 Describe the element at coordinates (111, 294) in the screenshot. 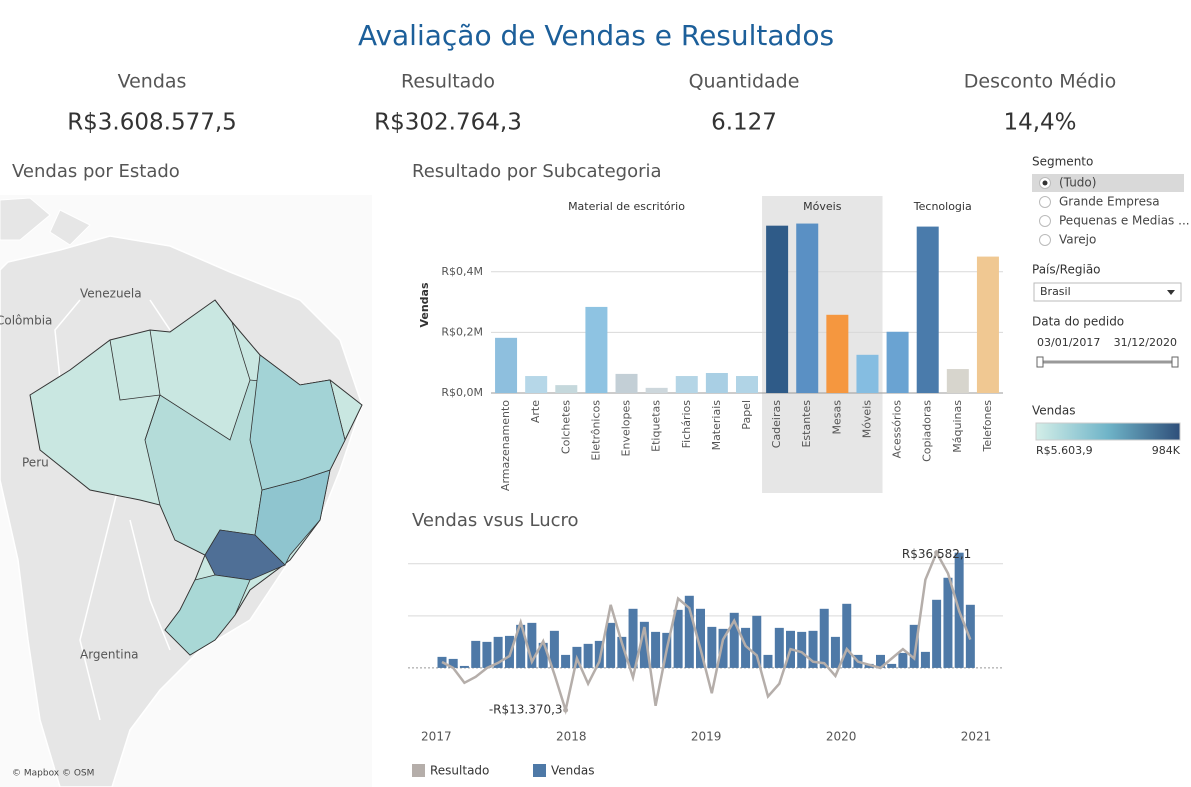

I see `map-label: Venezuela` at that location.